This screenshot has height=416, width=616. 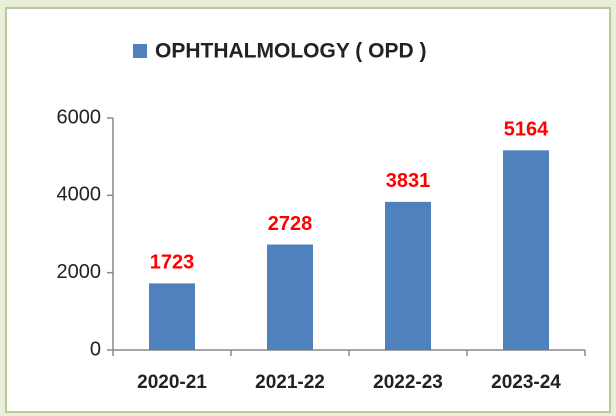 I want to click on data-label: 1723, so click(x=172, y=263).